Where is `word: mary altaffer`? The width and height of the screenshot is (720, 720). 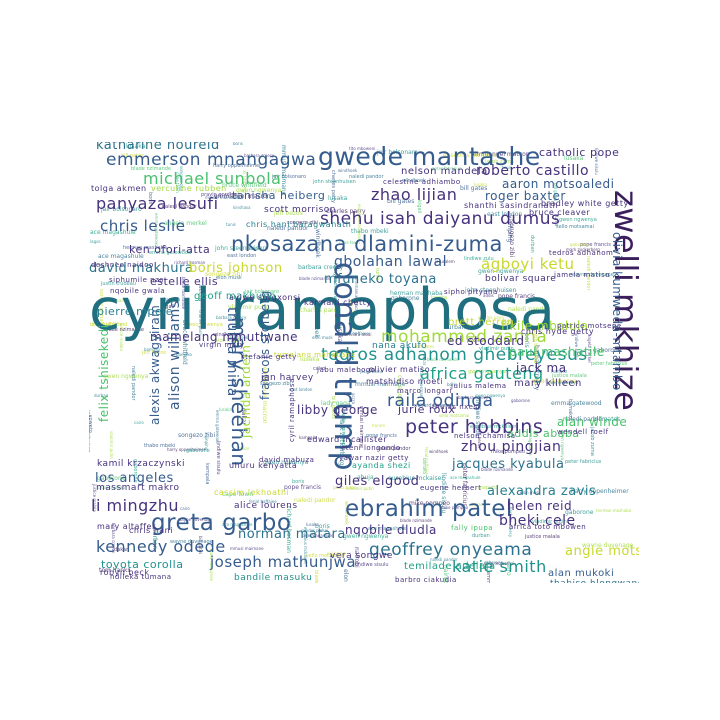 word: mary altaffer is located at coordinates (126, 526).